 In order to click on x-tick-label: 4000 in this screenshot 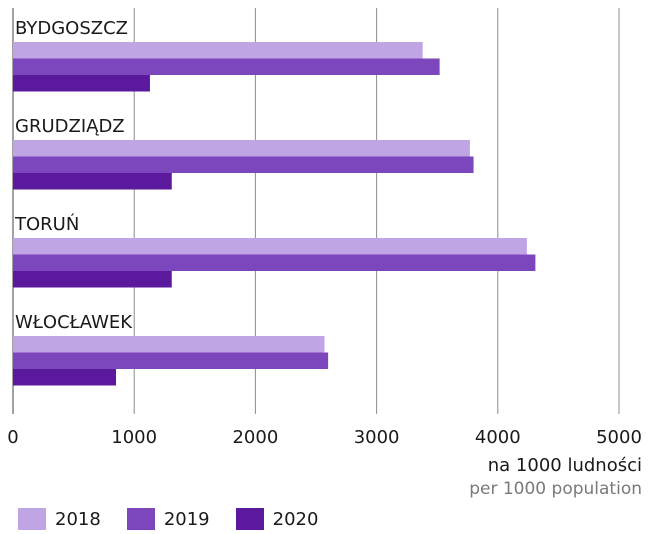, I will do `click(498, 437)`.